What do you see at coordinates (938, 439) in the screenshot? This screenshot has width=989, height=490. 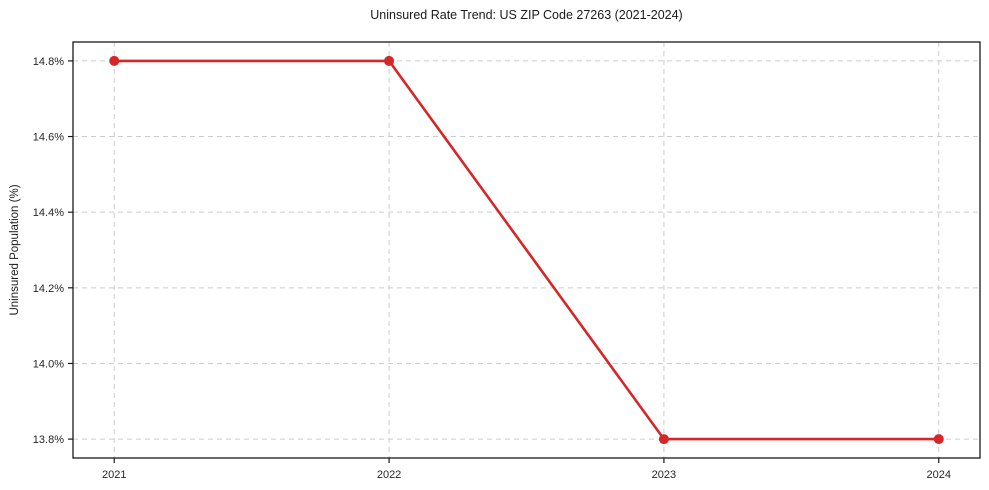 I see `data-point-2024` at bounding box center [938, 439].